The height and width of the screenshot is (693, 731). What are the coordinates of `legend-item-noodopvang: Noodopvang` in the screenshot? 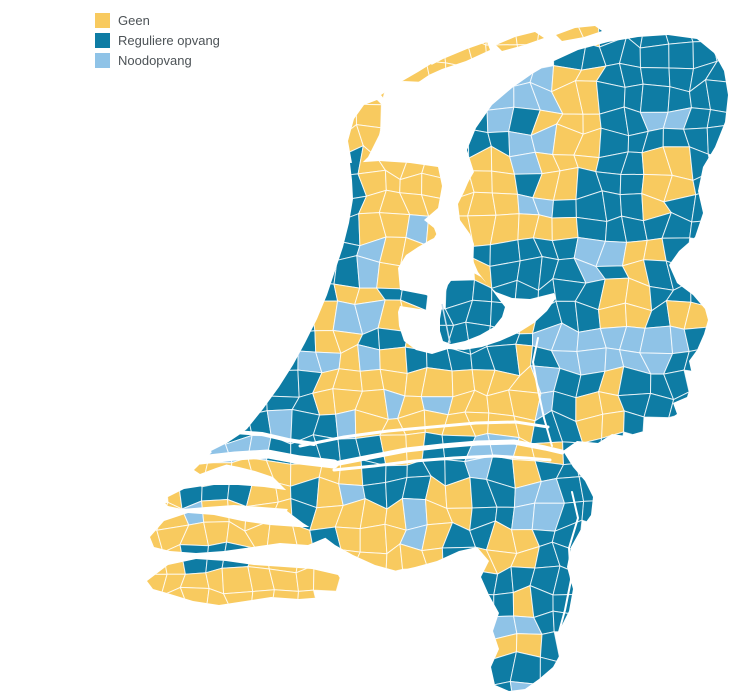 It's located at (157, 60).